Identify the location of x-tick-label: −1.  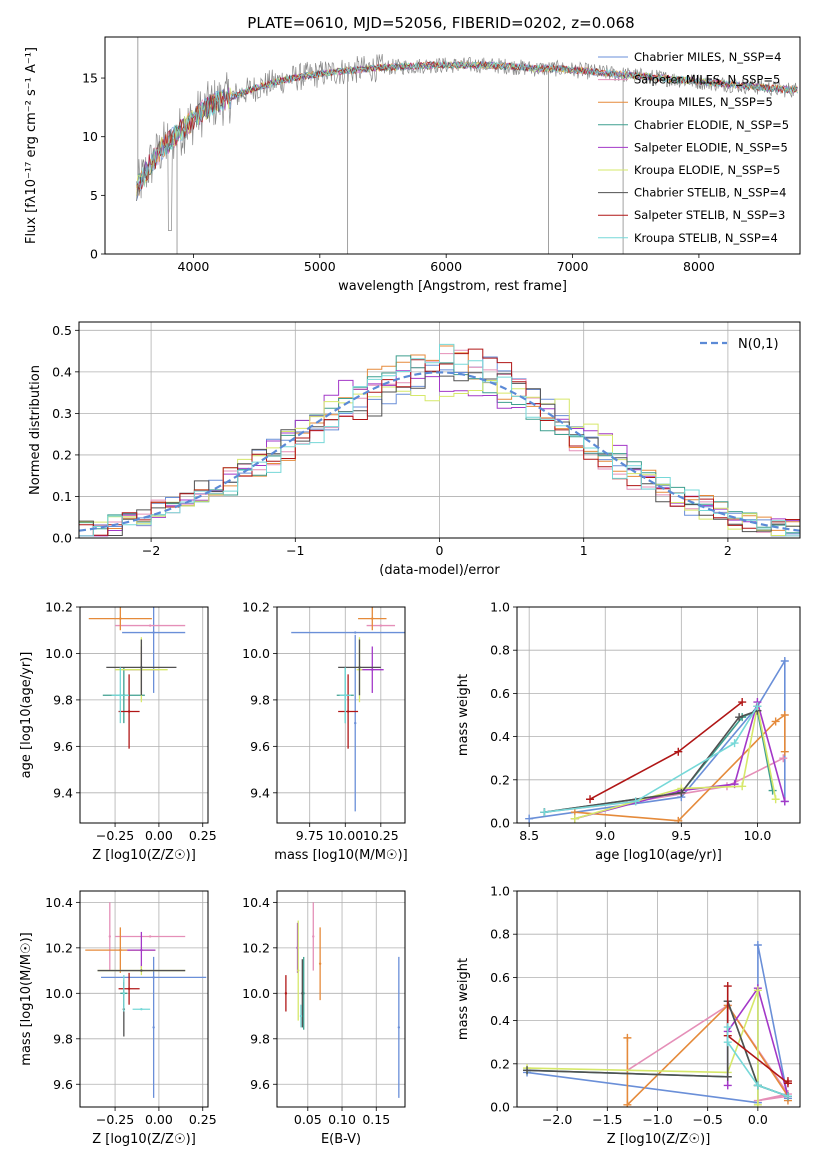
(295, 550).